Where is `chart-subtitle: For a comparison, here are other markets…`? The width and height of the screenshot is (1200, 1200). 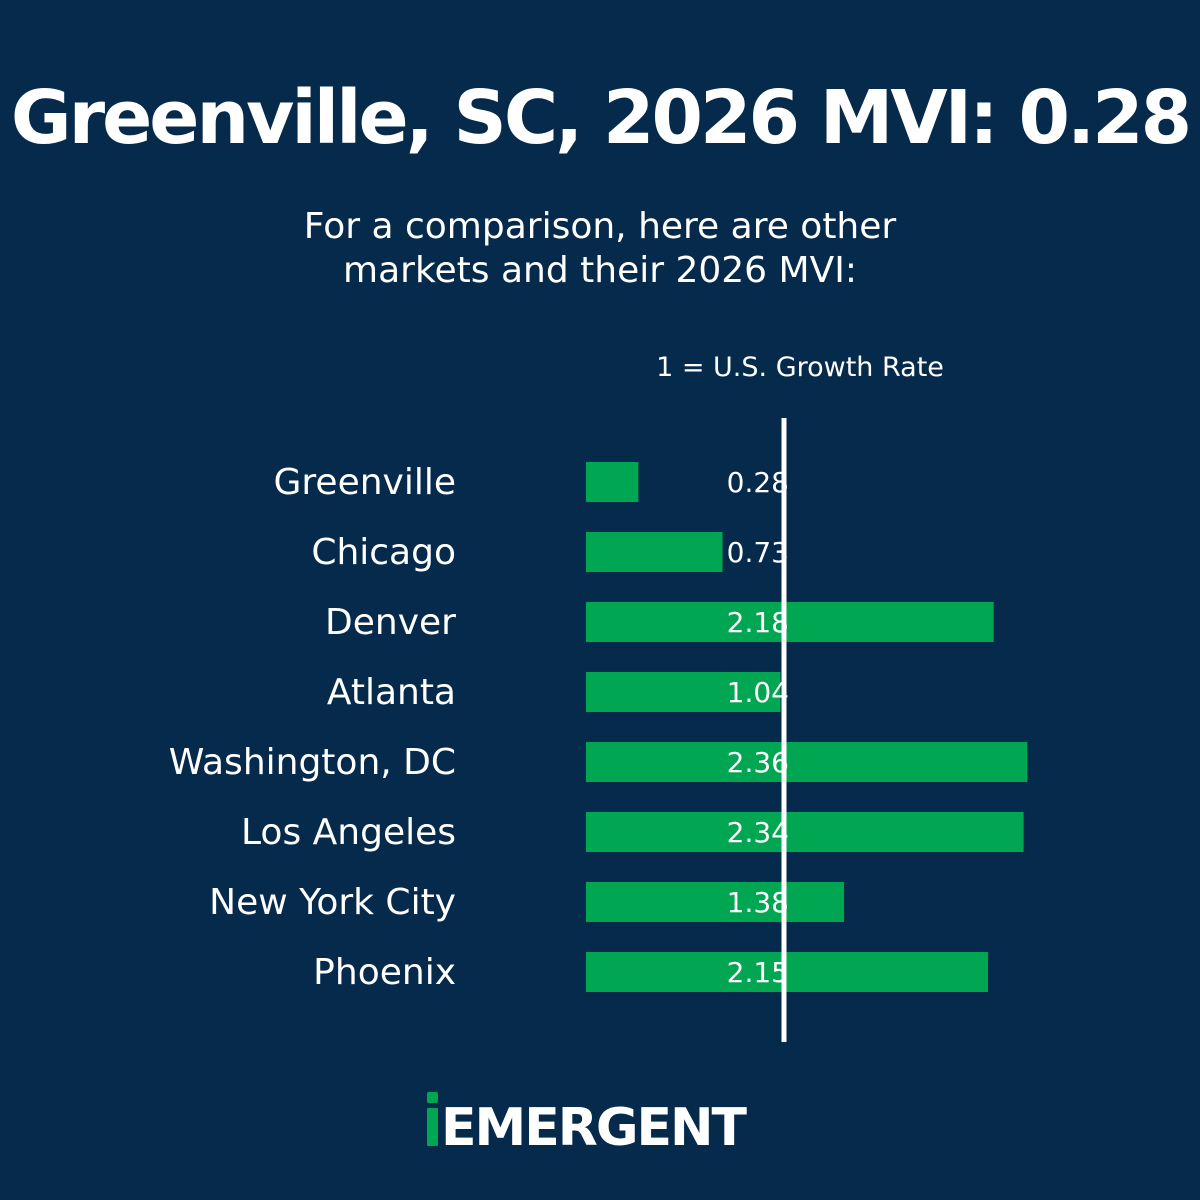 chart-subtitle: For a comparison, here are other markets… is located at coordinates (600, 249).